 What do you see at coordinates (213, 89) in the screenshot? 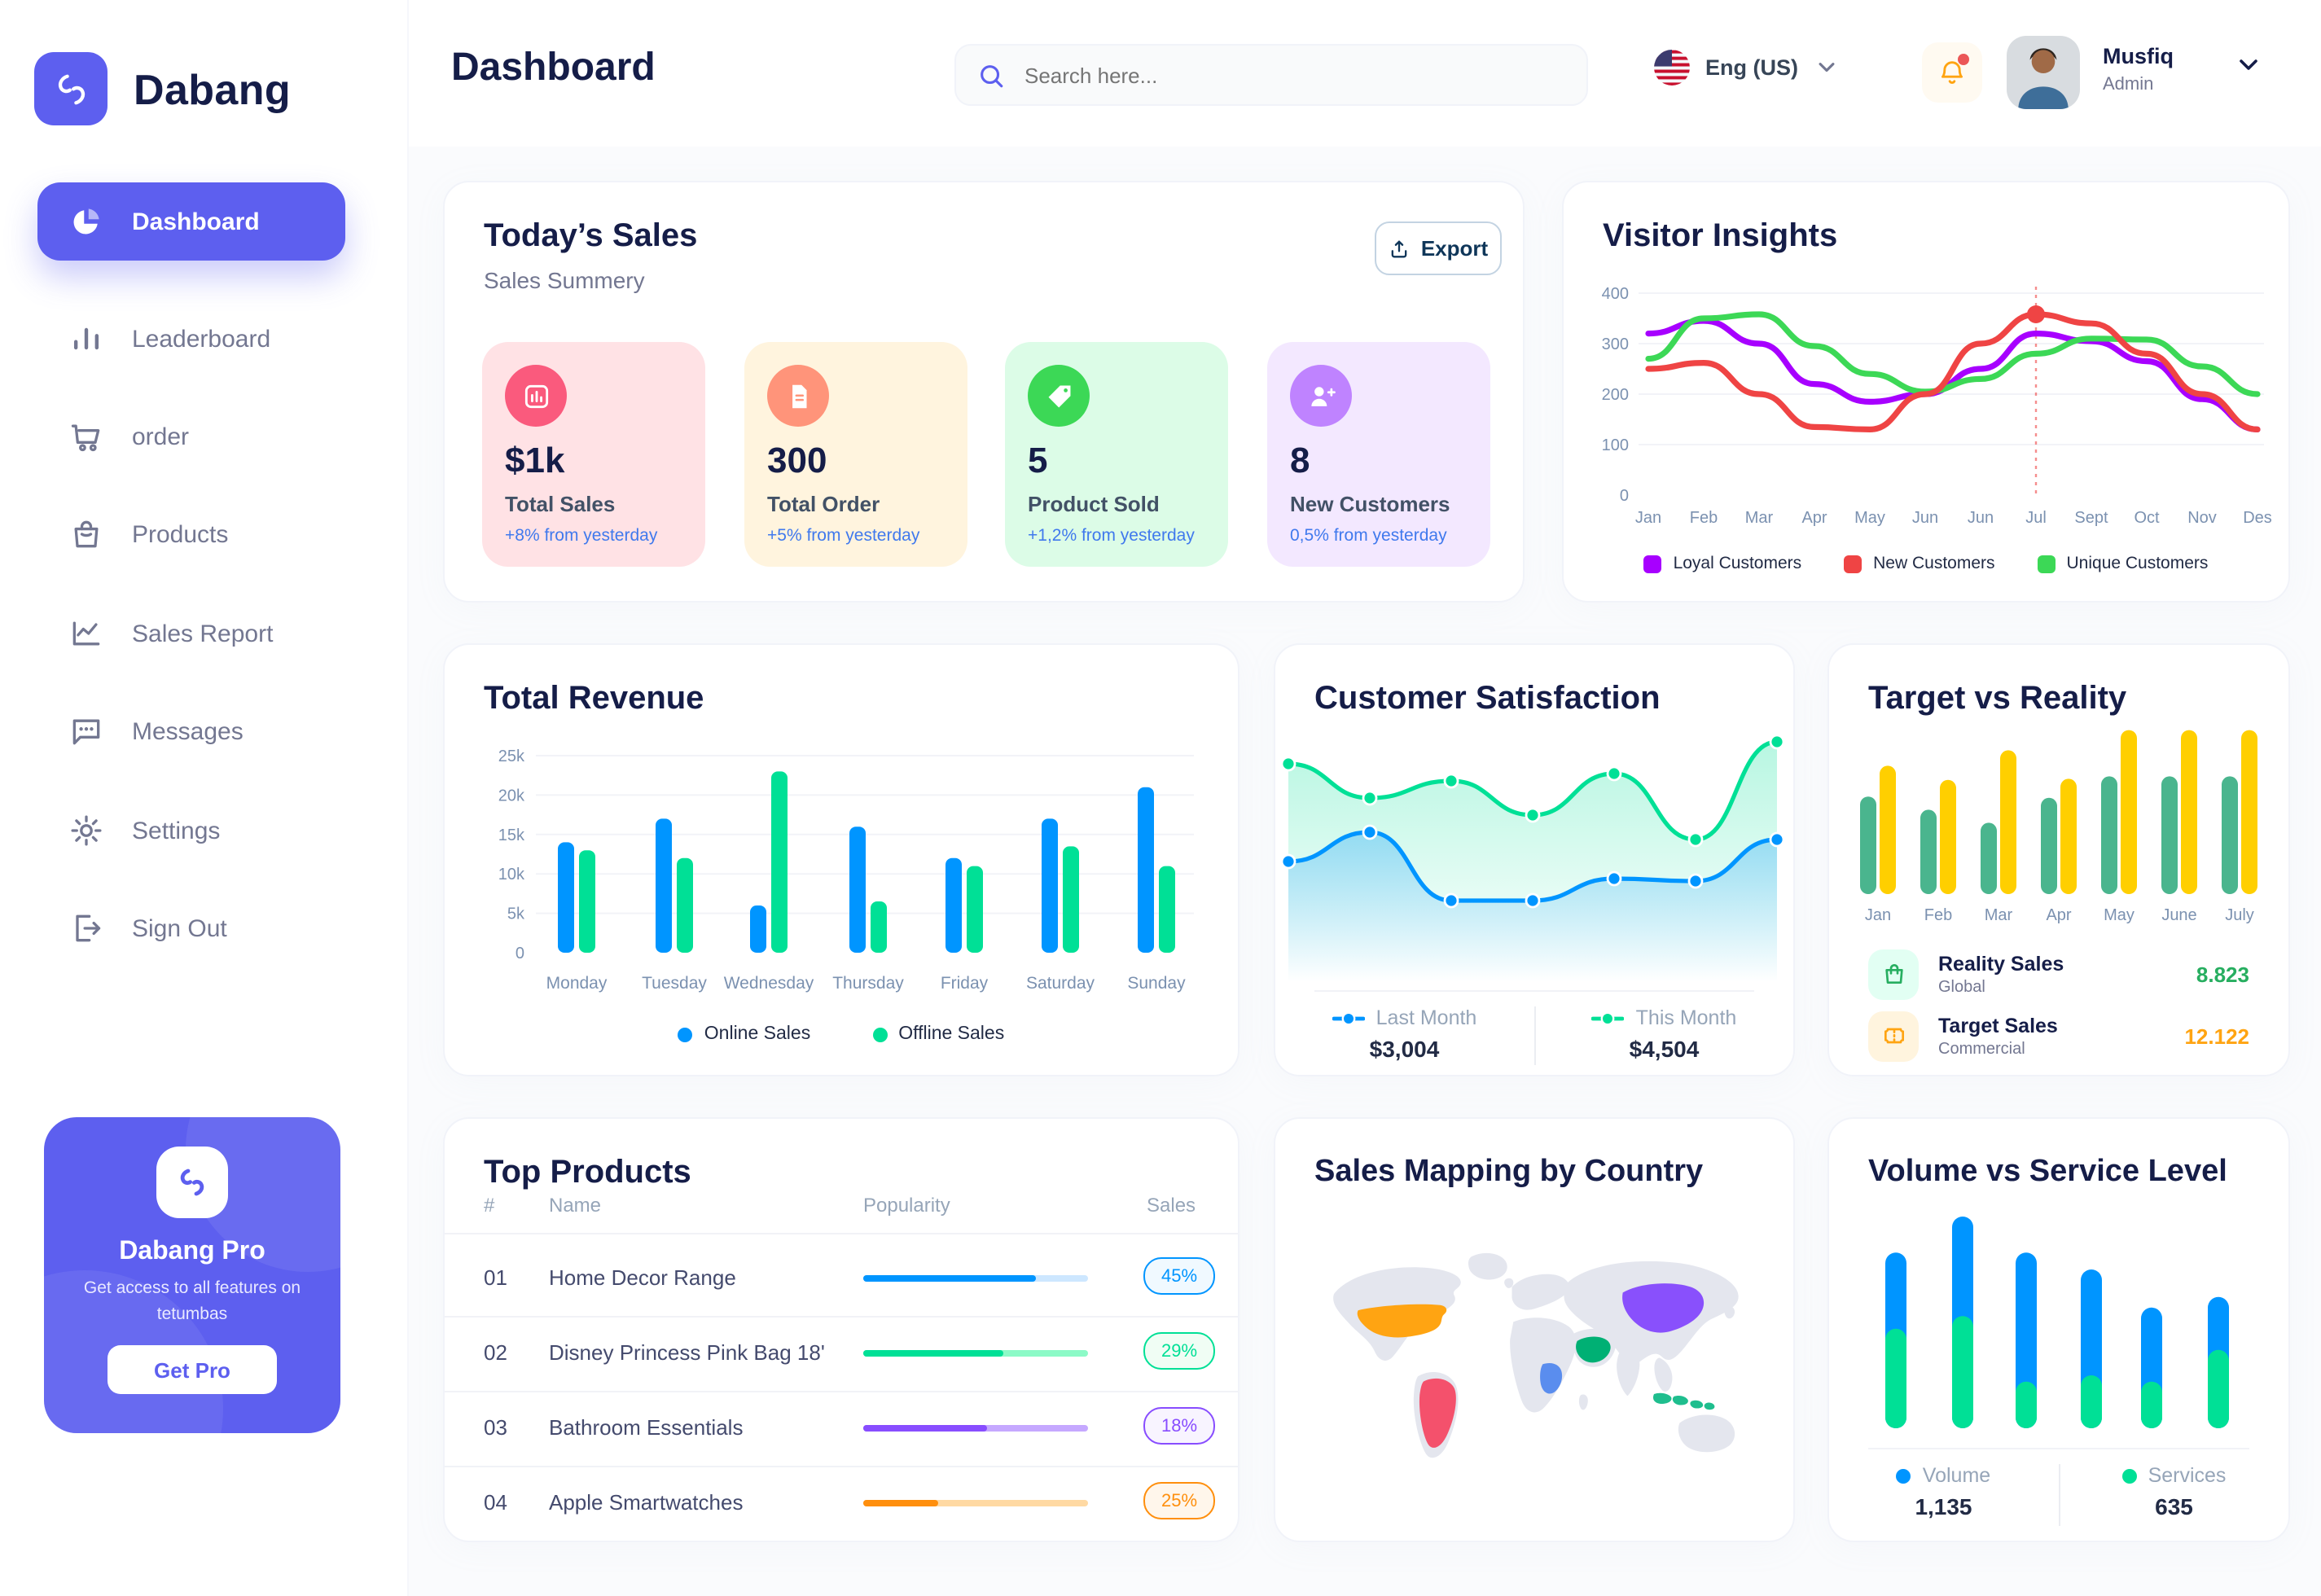
I see `brand-name: Dabang` at bounding box center [213, 89].